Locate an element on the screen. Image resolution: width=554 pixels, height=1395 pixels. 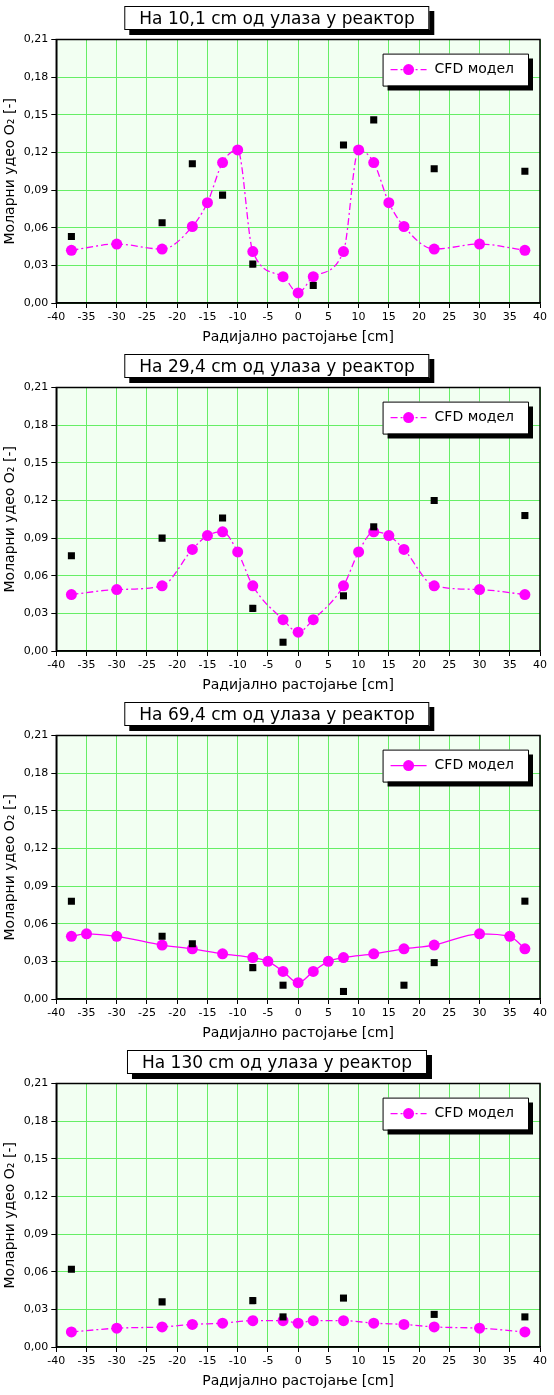
chart-title: На 130 cm од улаза у реактор is located at coordinates (277, 1062).